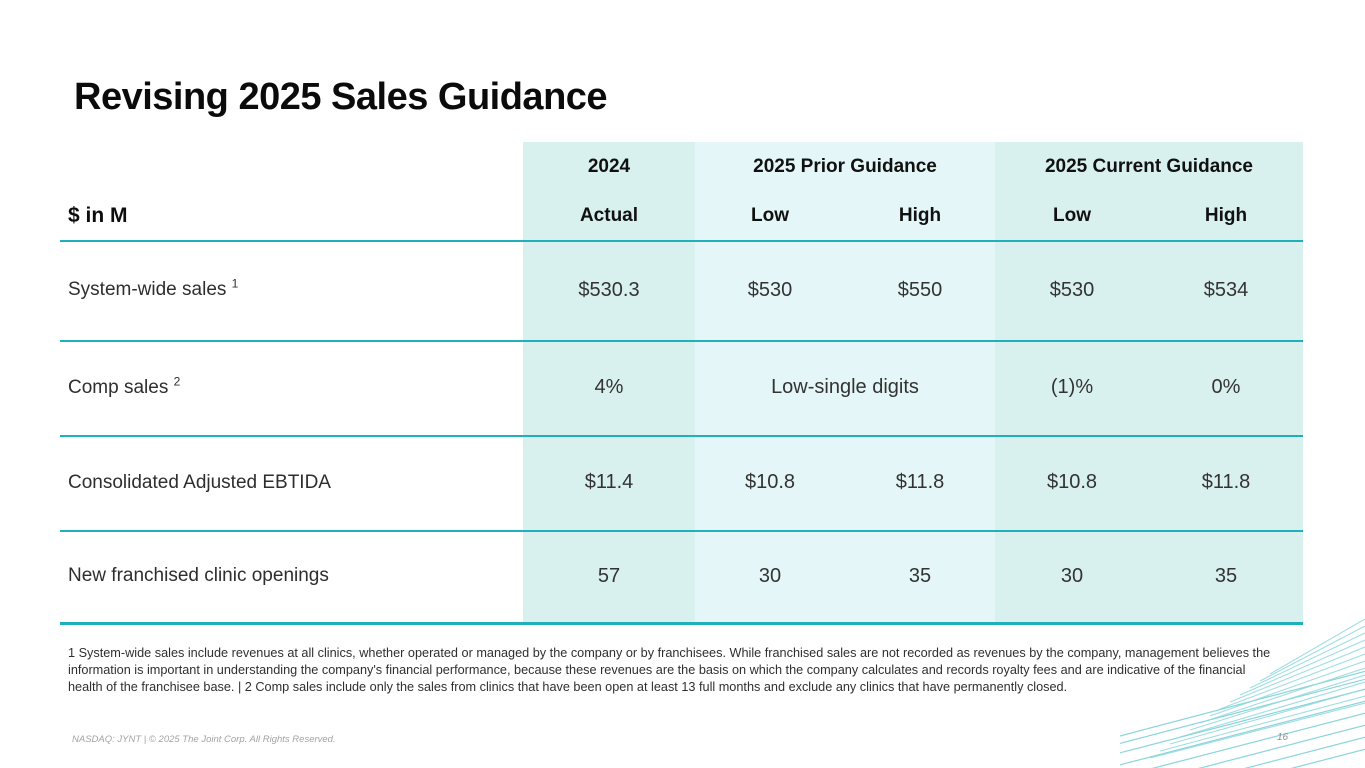 The image size is (1365, 768). What do you see at coordinates (609, 215) in the screenshot?
I see `subheader-actual: Actual` at bounding box center [609, 215].